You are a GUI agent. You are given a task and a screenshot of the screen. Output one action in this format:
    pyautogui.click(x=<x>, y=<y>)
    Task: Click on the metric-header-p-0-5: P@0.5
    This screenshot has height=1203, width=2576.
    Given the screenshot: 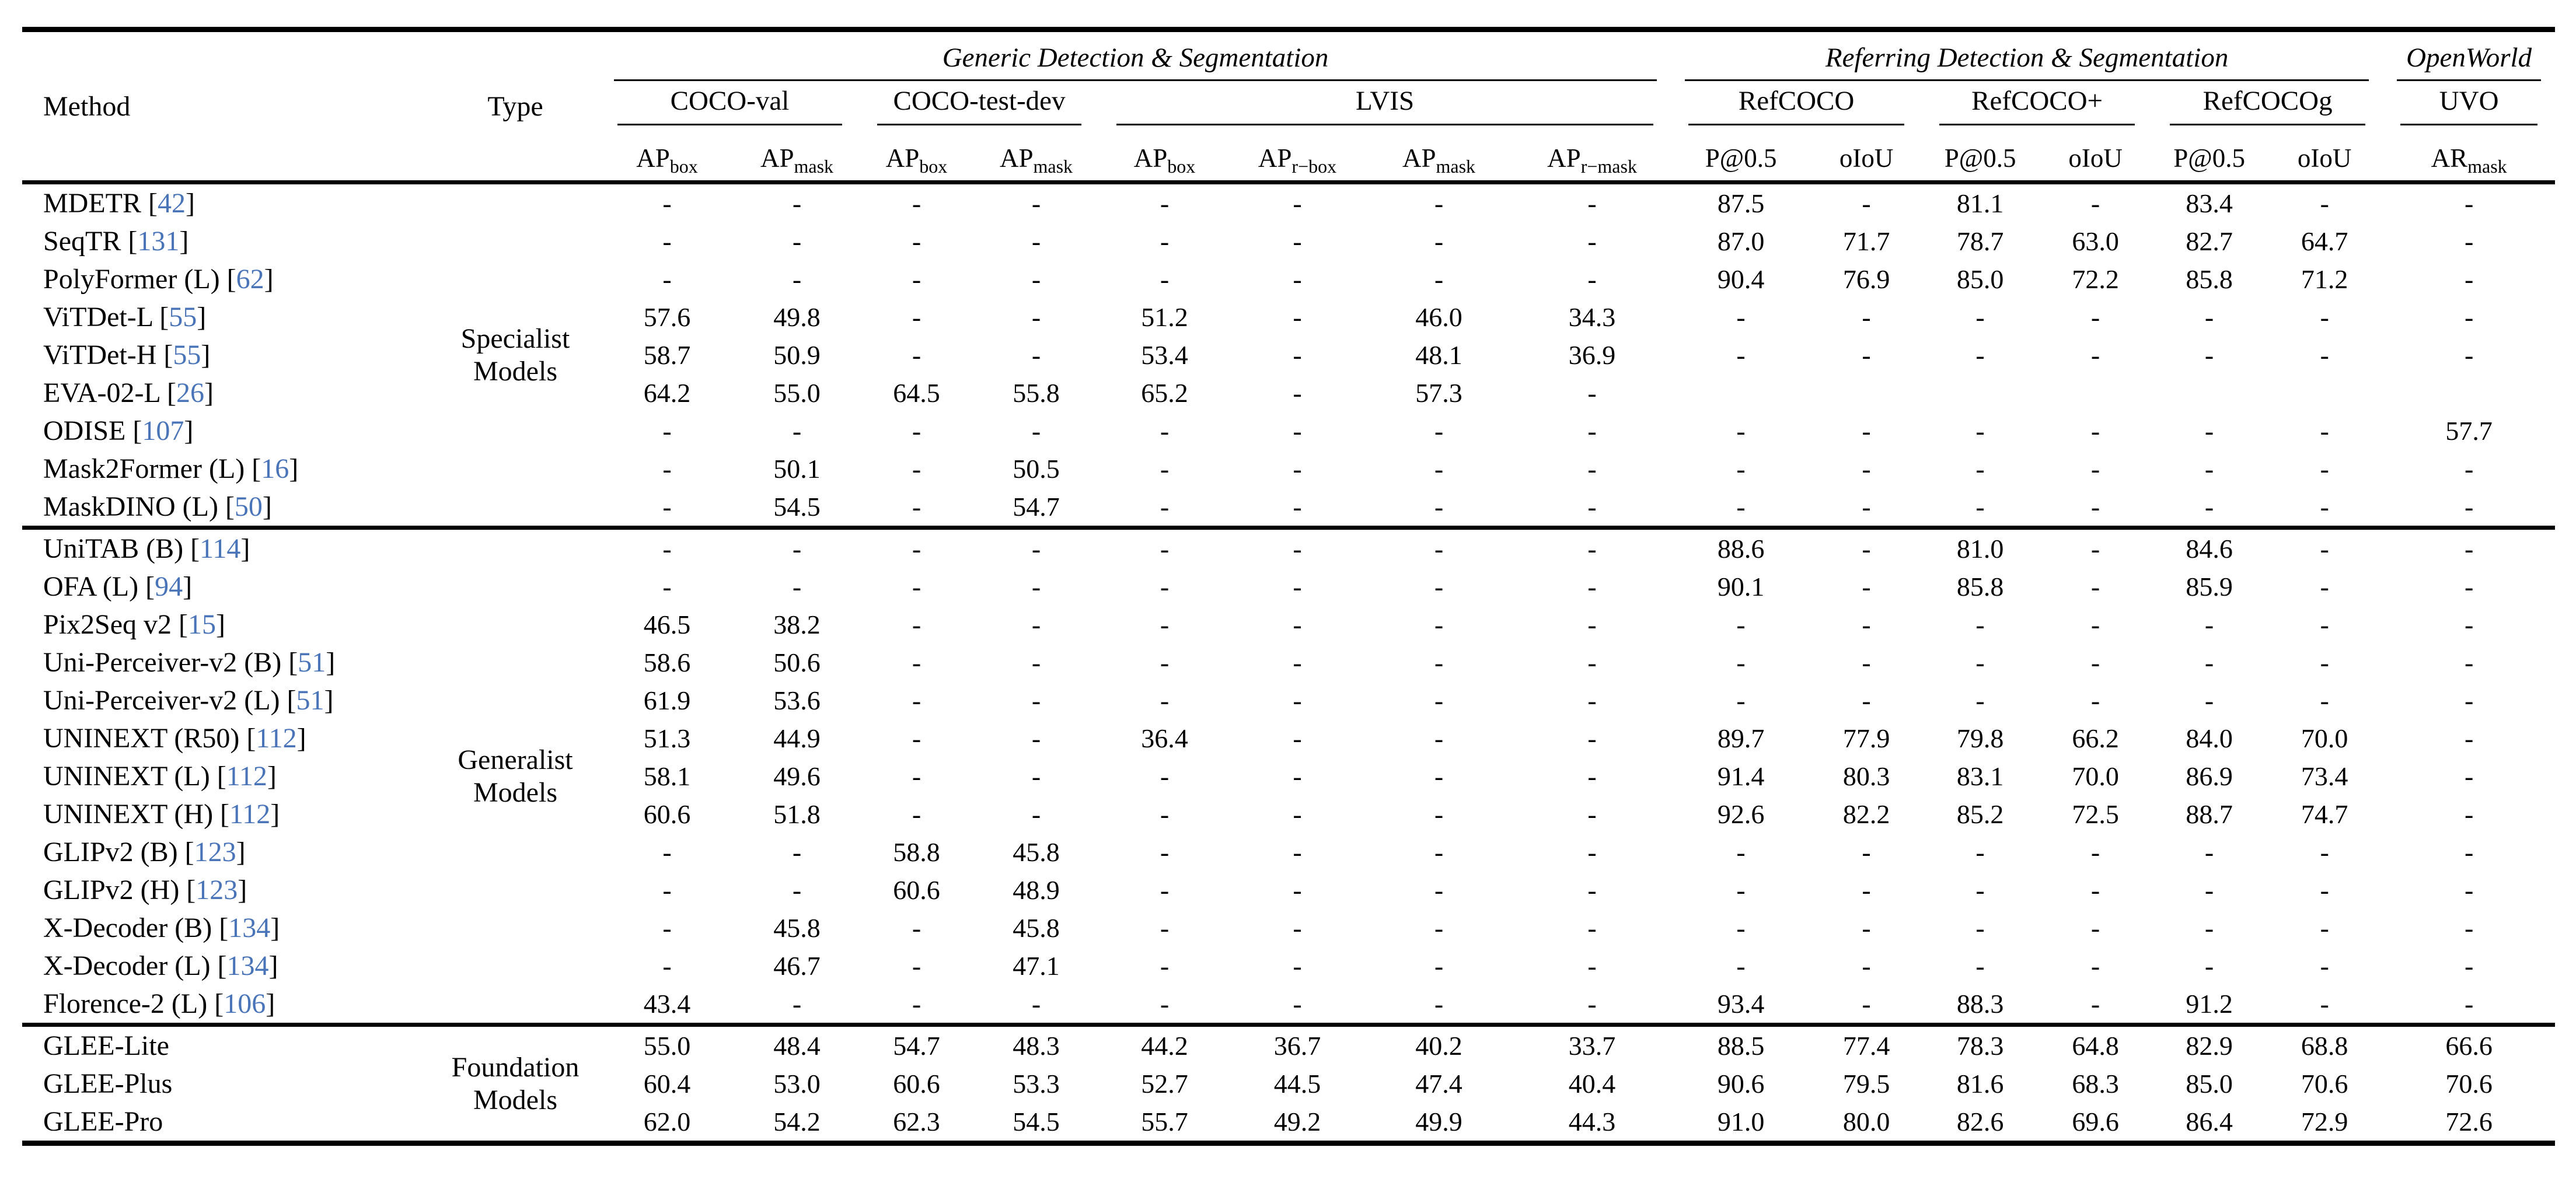 What is the action you would take?
    pyautogui.click(x=1741, y=158)
    